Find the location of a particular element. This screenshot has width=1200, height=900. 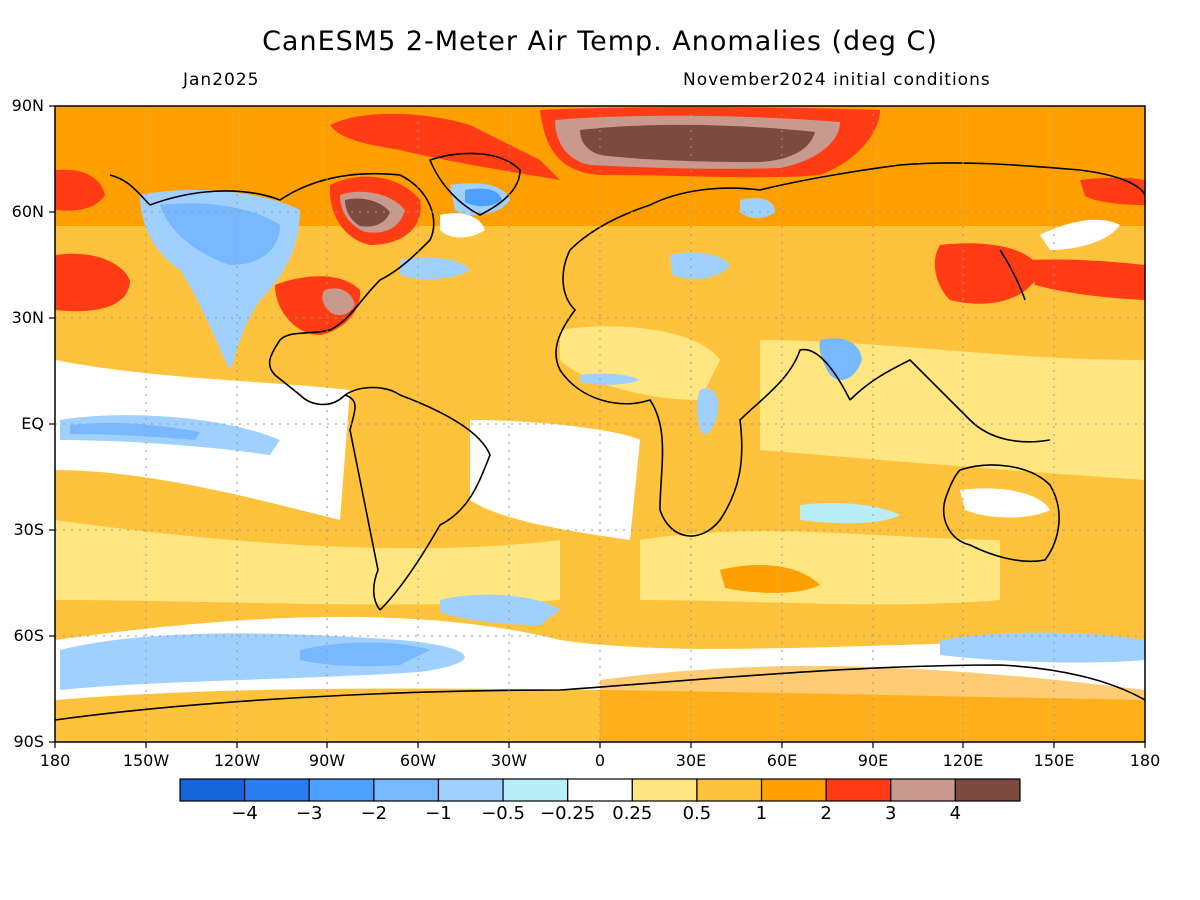

lon-label: 150W is located at coordinates (146, 760).